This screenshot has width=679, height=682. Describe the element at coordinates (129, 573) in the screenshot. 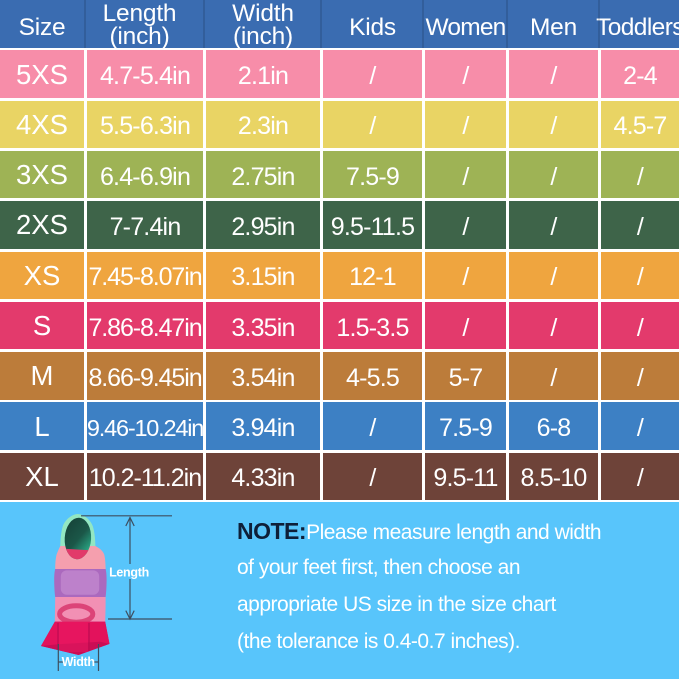

I see `svg-text: Length` at that location.